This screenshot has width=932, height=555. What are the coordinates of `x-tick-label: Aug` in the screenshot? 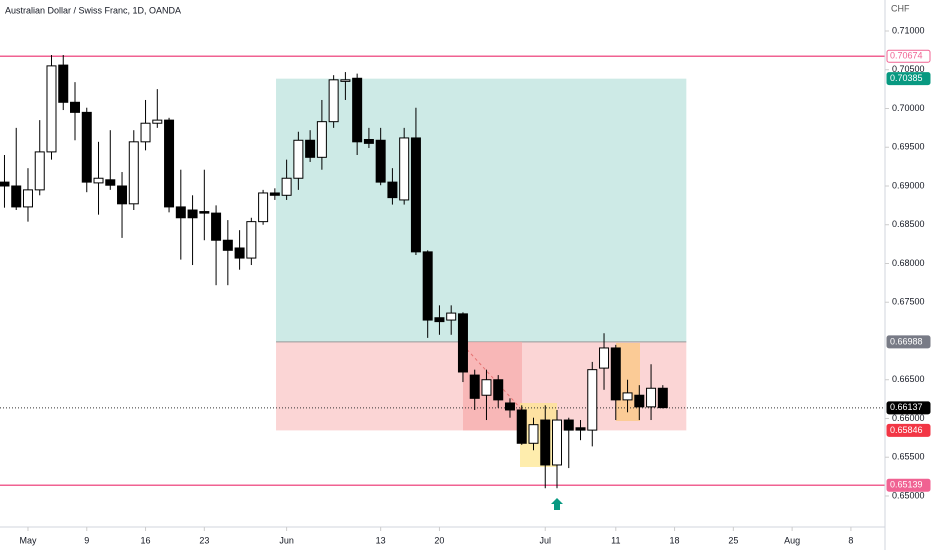 It's located at (792, 540).